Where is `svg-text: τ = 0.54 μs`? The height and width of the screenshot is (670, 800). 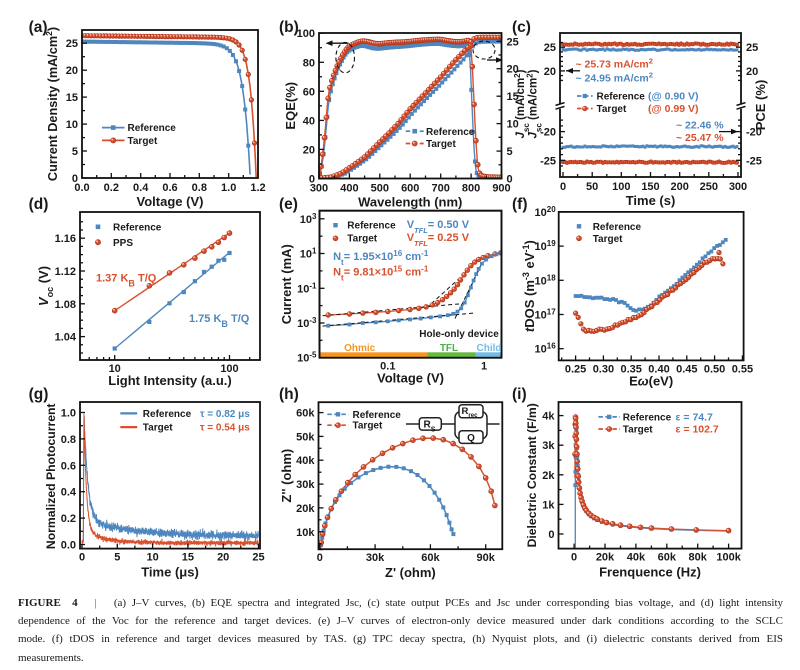
svg-text: τ = 0.54 μs is located at coordinates (225, 428).